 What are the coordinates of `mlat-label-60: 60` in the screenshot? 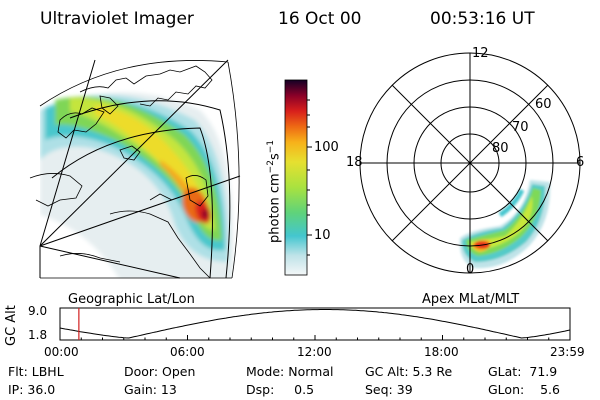 It's located at (543, 104).